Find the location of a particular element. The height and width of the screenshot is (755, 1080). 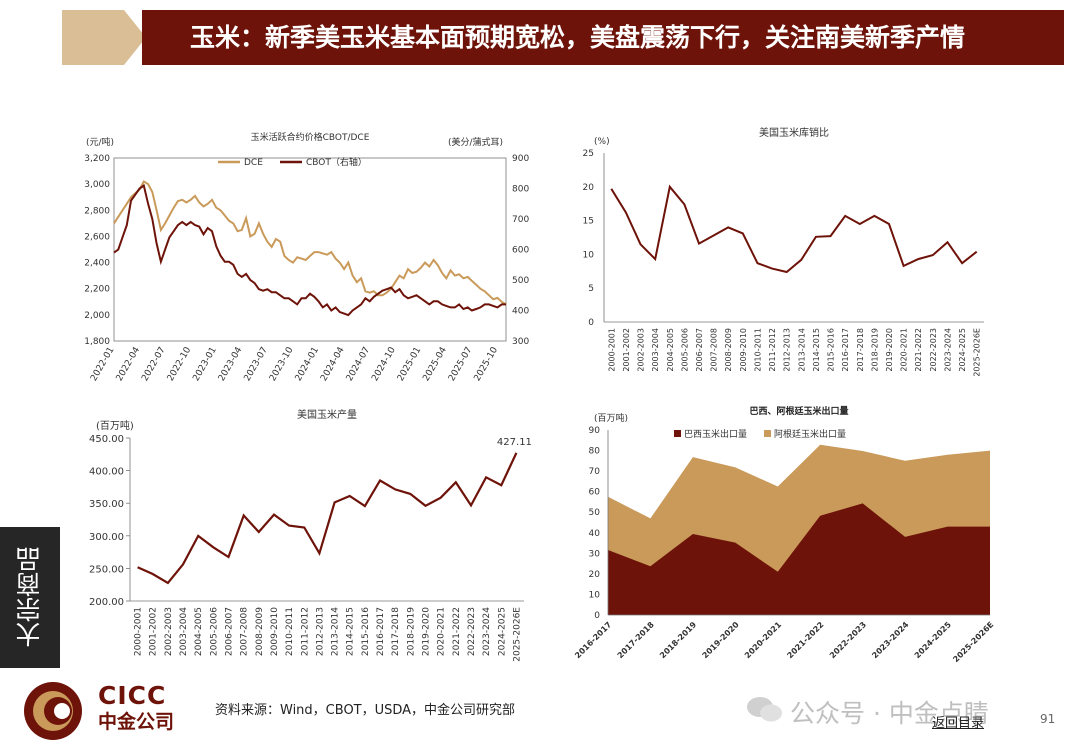

data-label: 427.11 is located at coordinates (514, 442).